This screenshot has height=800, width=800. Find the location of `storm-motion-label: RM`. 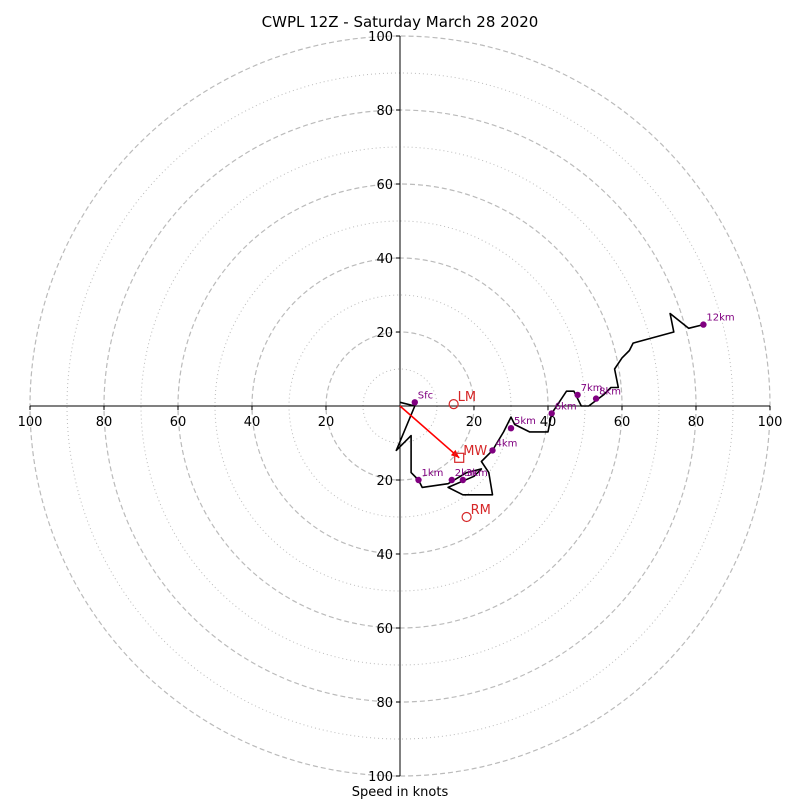

storm-motion-label: RM is located at coordinates (481, 510).